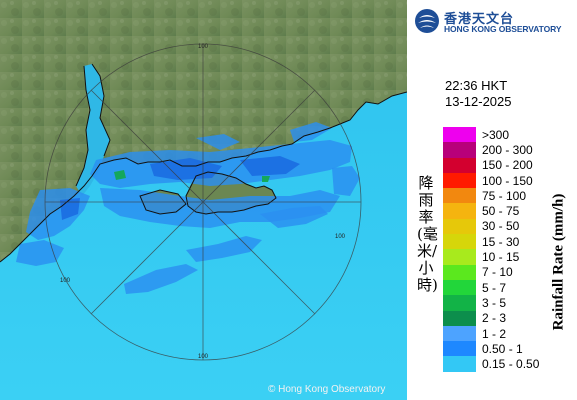 This screenshot has height=400, width=577. I want to click on observatory-logo-icon, so click(427, 21).